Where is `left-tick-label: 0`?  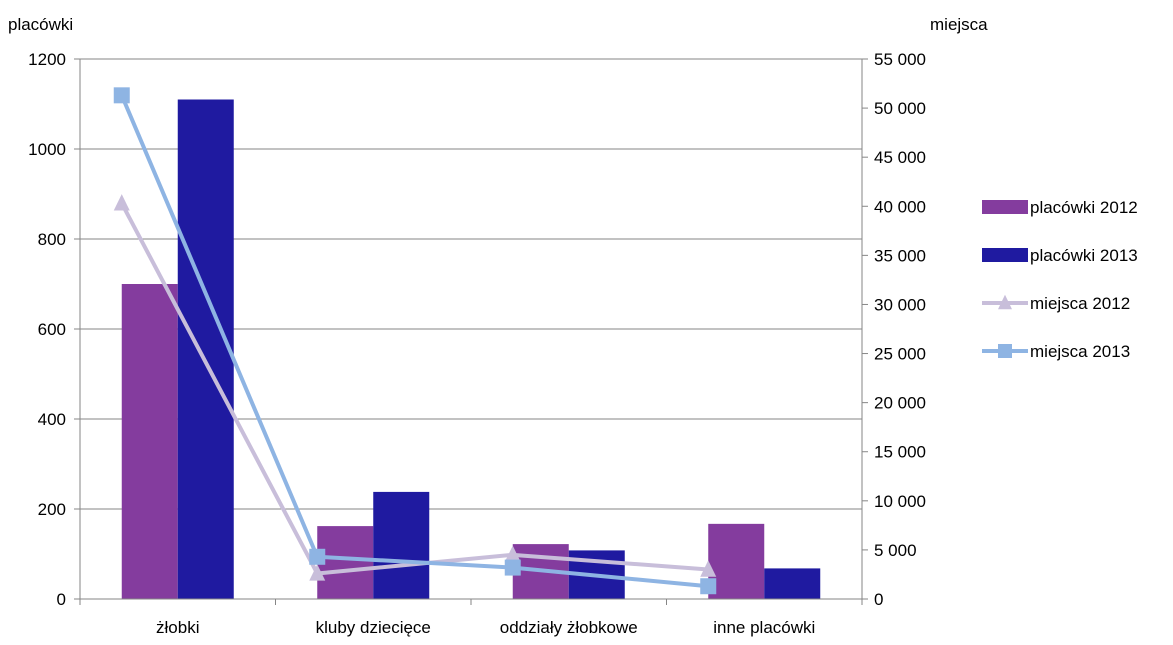
left-tick-label: 0 is located at coordinates (61, 599).